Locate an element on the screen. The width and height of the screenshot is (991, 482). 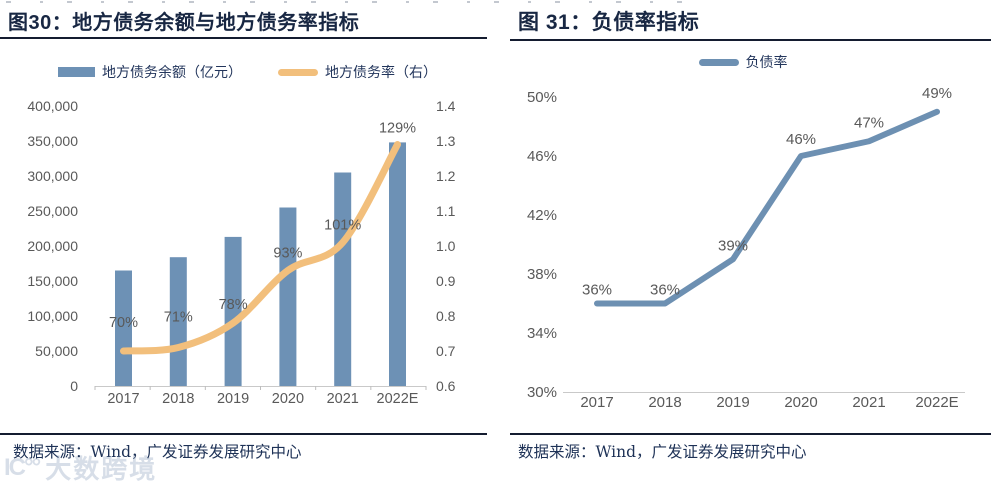
legend-item-debt-balance: 地方债务余额（亿元） is located at coordinates (150, 72).